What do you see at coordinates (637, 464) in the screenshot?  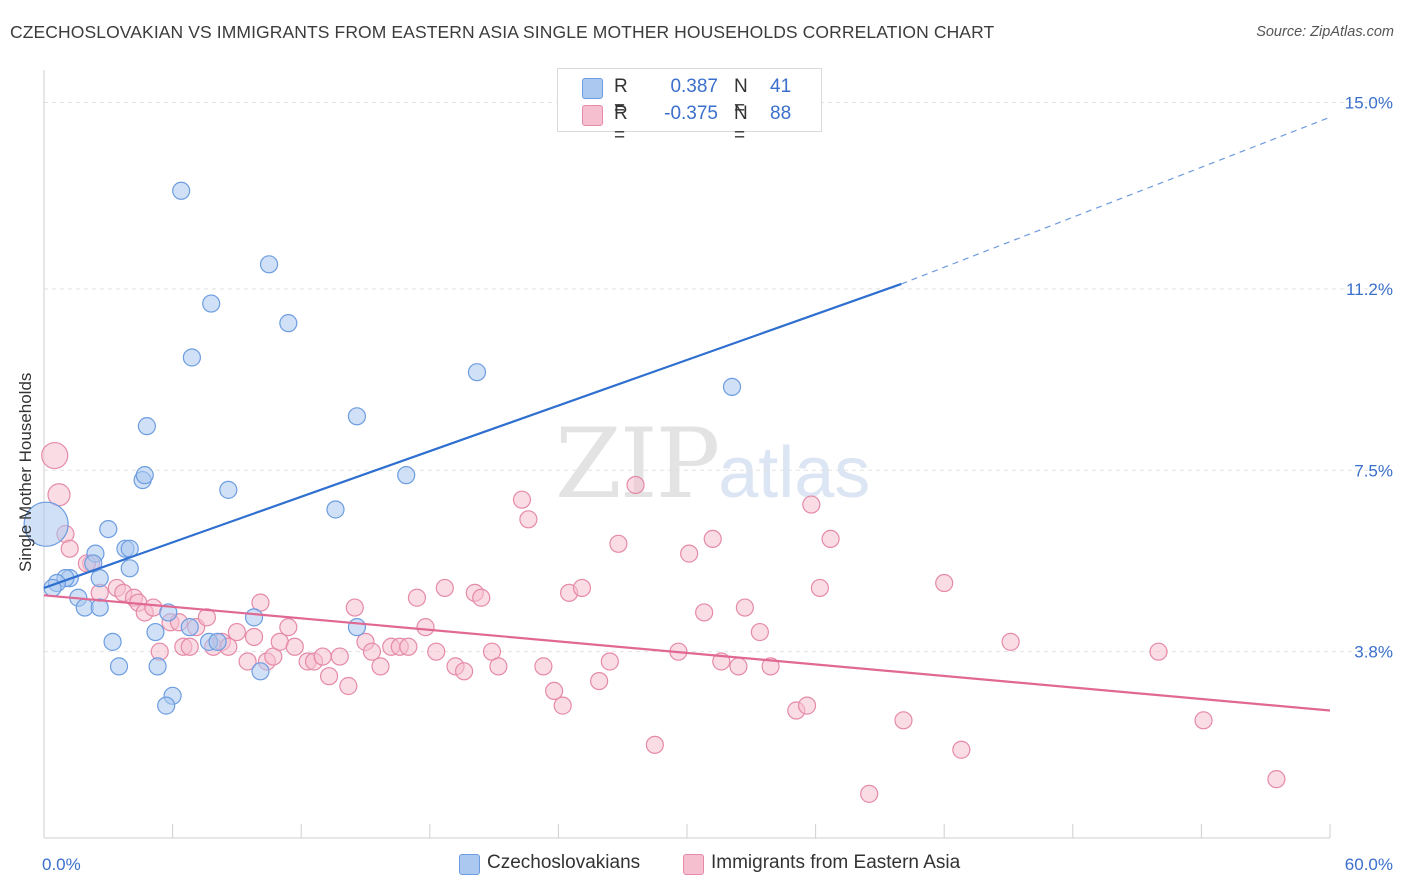 I see `watermark-zip: ZIP` at bounding box center [637, 464].